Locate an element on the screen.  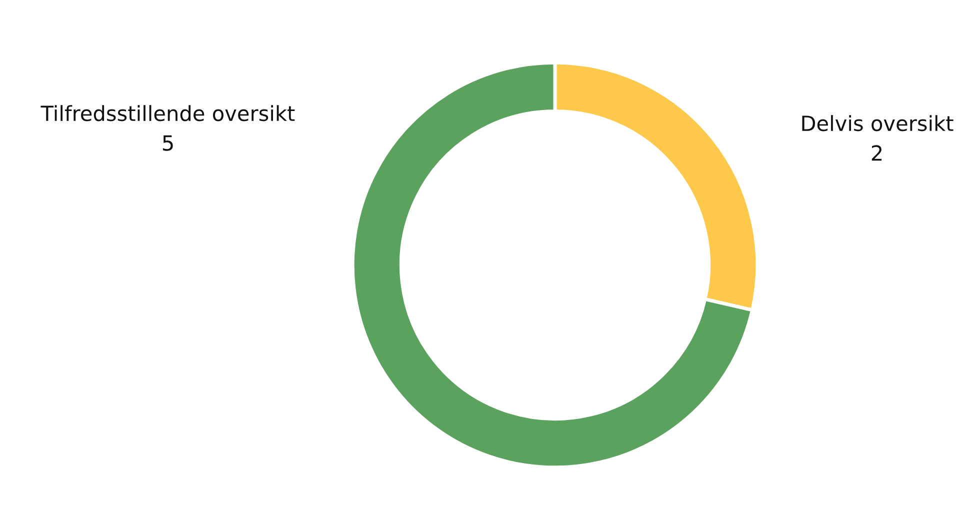
data-label: 5 is located at coordinates (167, 143).